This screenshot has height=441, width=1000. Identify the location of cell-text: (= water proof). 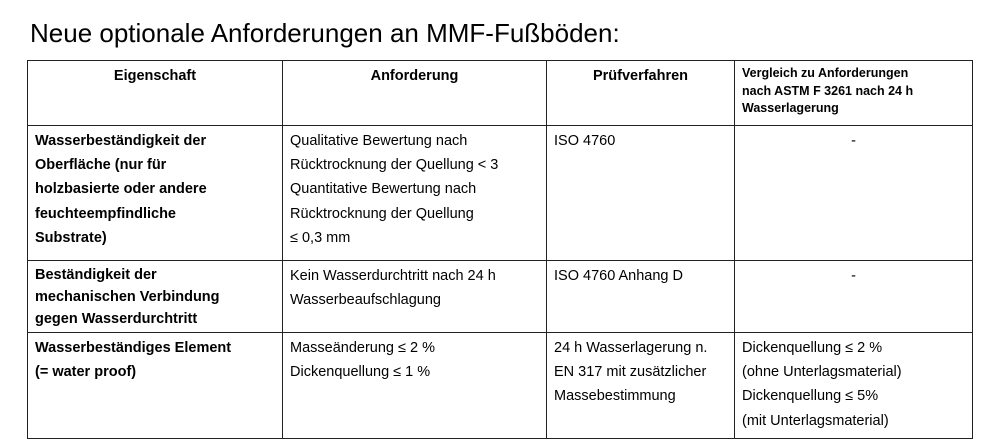
(86, 372).